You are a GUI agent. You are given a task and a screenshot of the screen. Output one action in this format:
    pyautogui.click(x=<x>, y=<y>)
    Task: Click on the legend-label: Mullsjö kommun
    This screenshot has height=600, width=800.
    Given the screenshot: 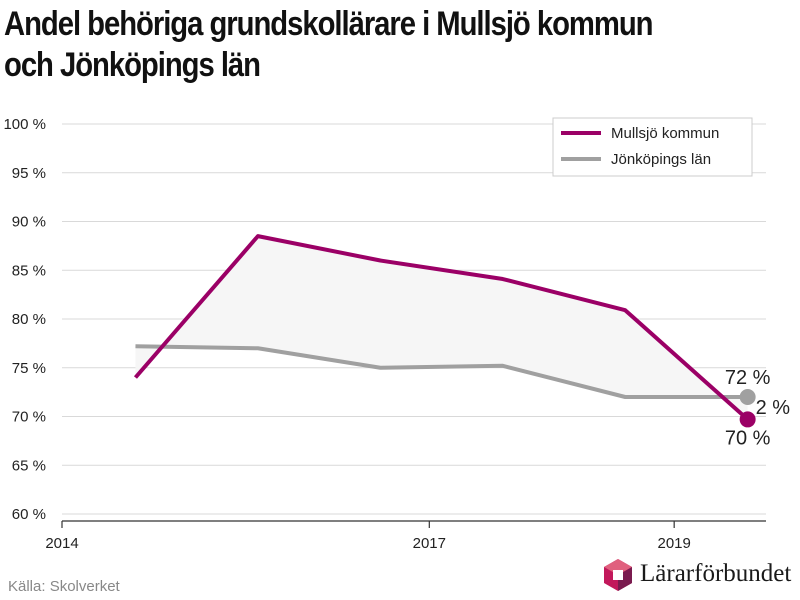 What is the action you would take?
    pyautogui.click(x=665, y=133)
    